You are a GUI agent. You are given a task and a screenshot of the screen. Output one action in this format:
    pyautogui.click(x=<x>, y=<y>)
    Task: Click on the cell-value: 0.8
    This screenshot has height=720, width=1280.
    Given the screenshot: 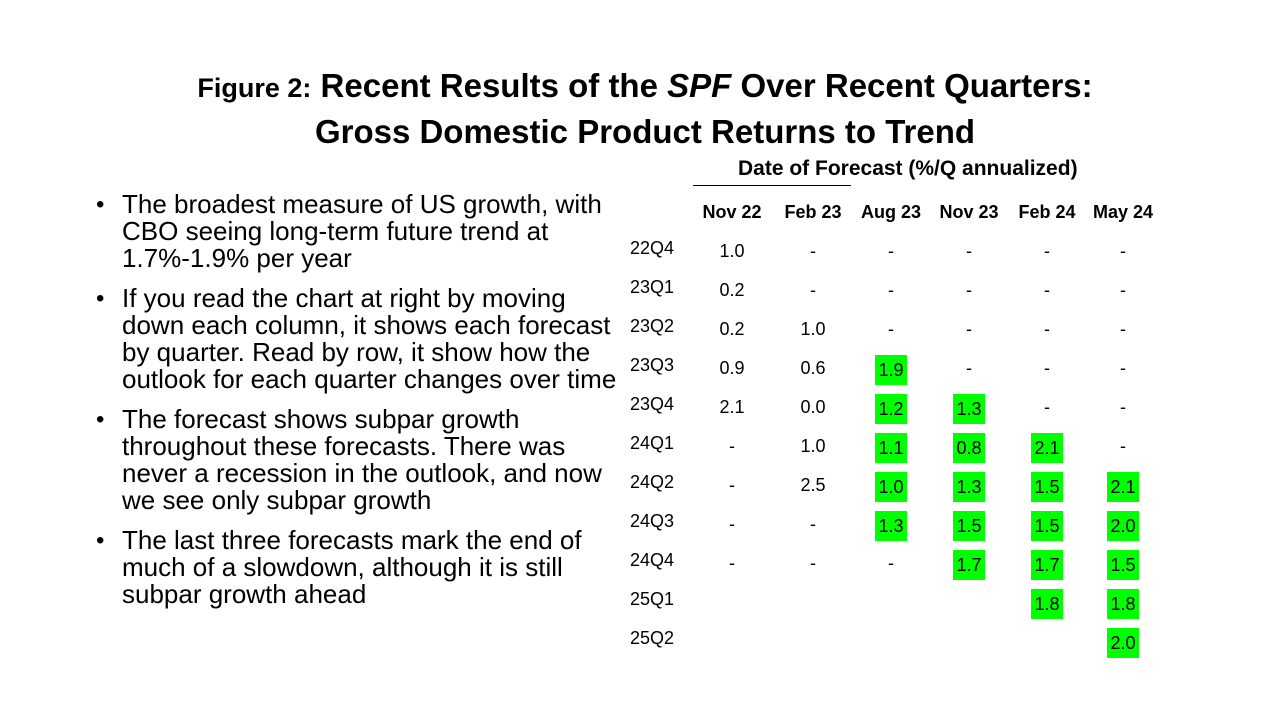 What is the action you would take?
    pyautogui.click(x=969, y=448)
    